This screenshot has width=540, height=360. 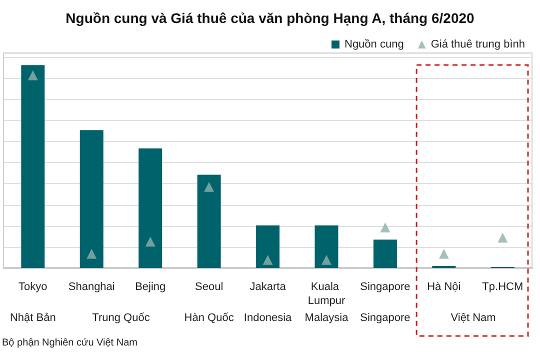 I want to click on chart-title: Nguồn cung và Giá thuê của văn phòng Hạng A, tháng 6/2020, so click(x=270, y=18).